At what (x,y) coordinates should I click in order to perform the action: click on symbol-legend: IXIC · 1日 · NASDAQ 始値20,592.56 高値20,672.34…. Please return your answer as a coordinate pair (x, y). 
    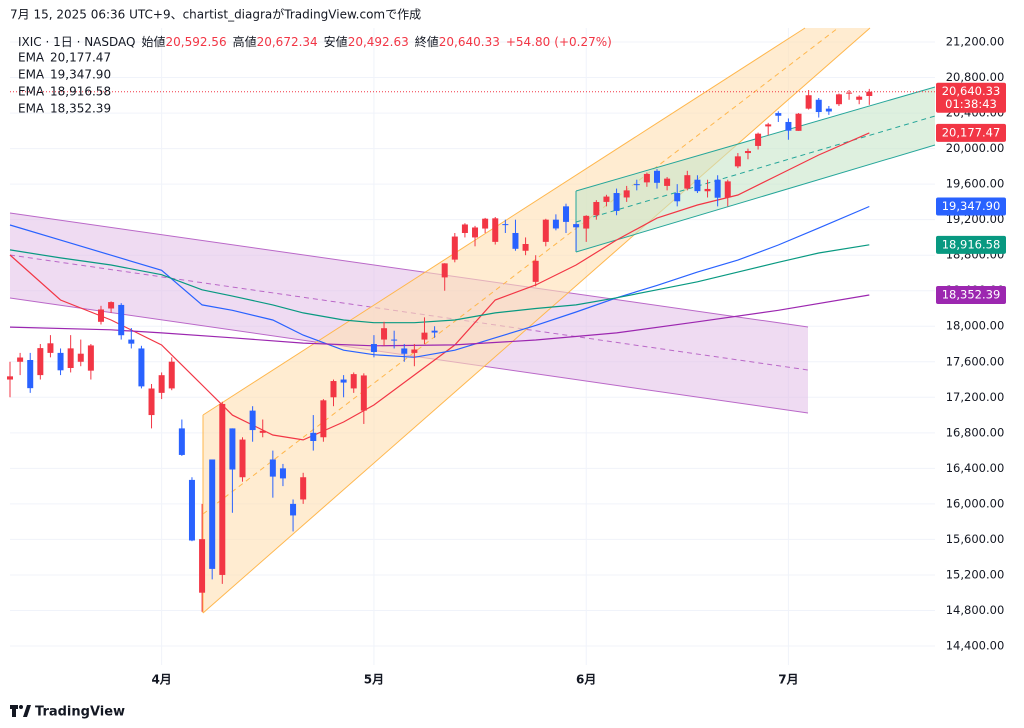
    Looking at the image, I should click on (315, 41).